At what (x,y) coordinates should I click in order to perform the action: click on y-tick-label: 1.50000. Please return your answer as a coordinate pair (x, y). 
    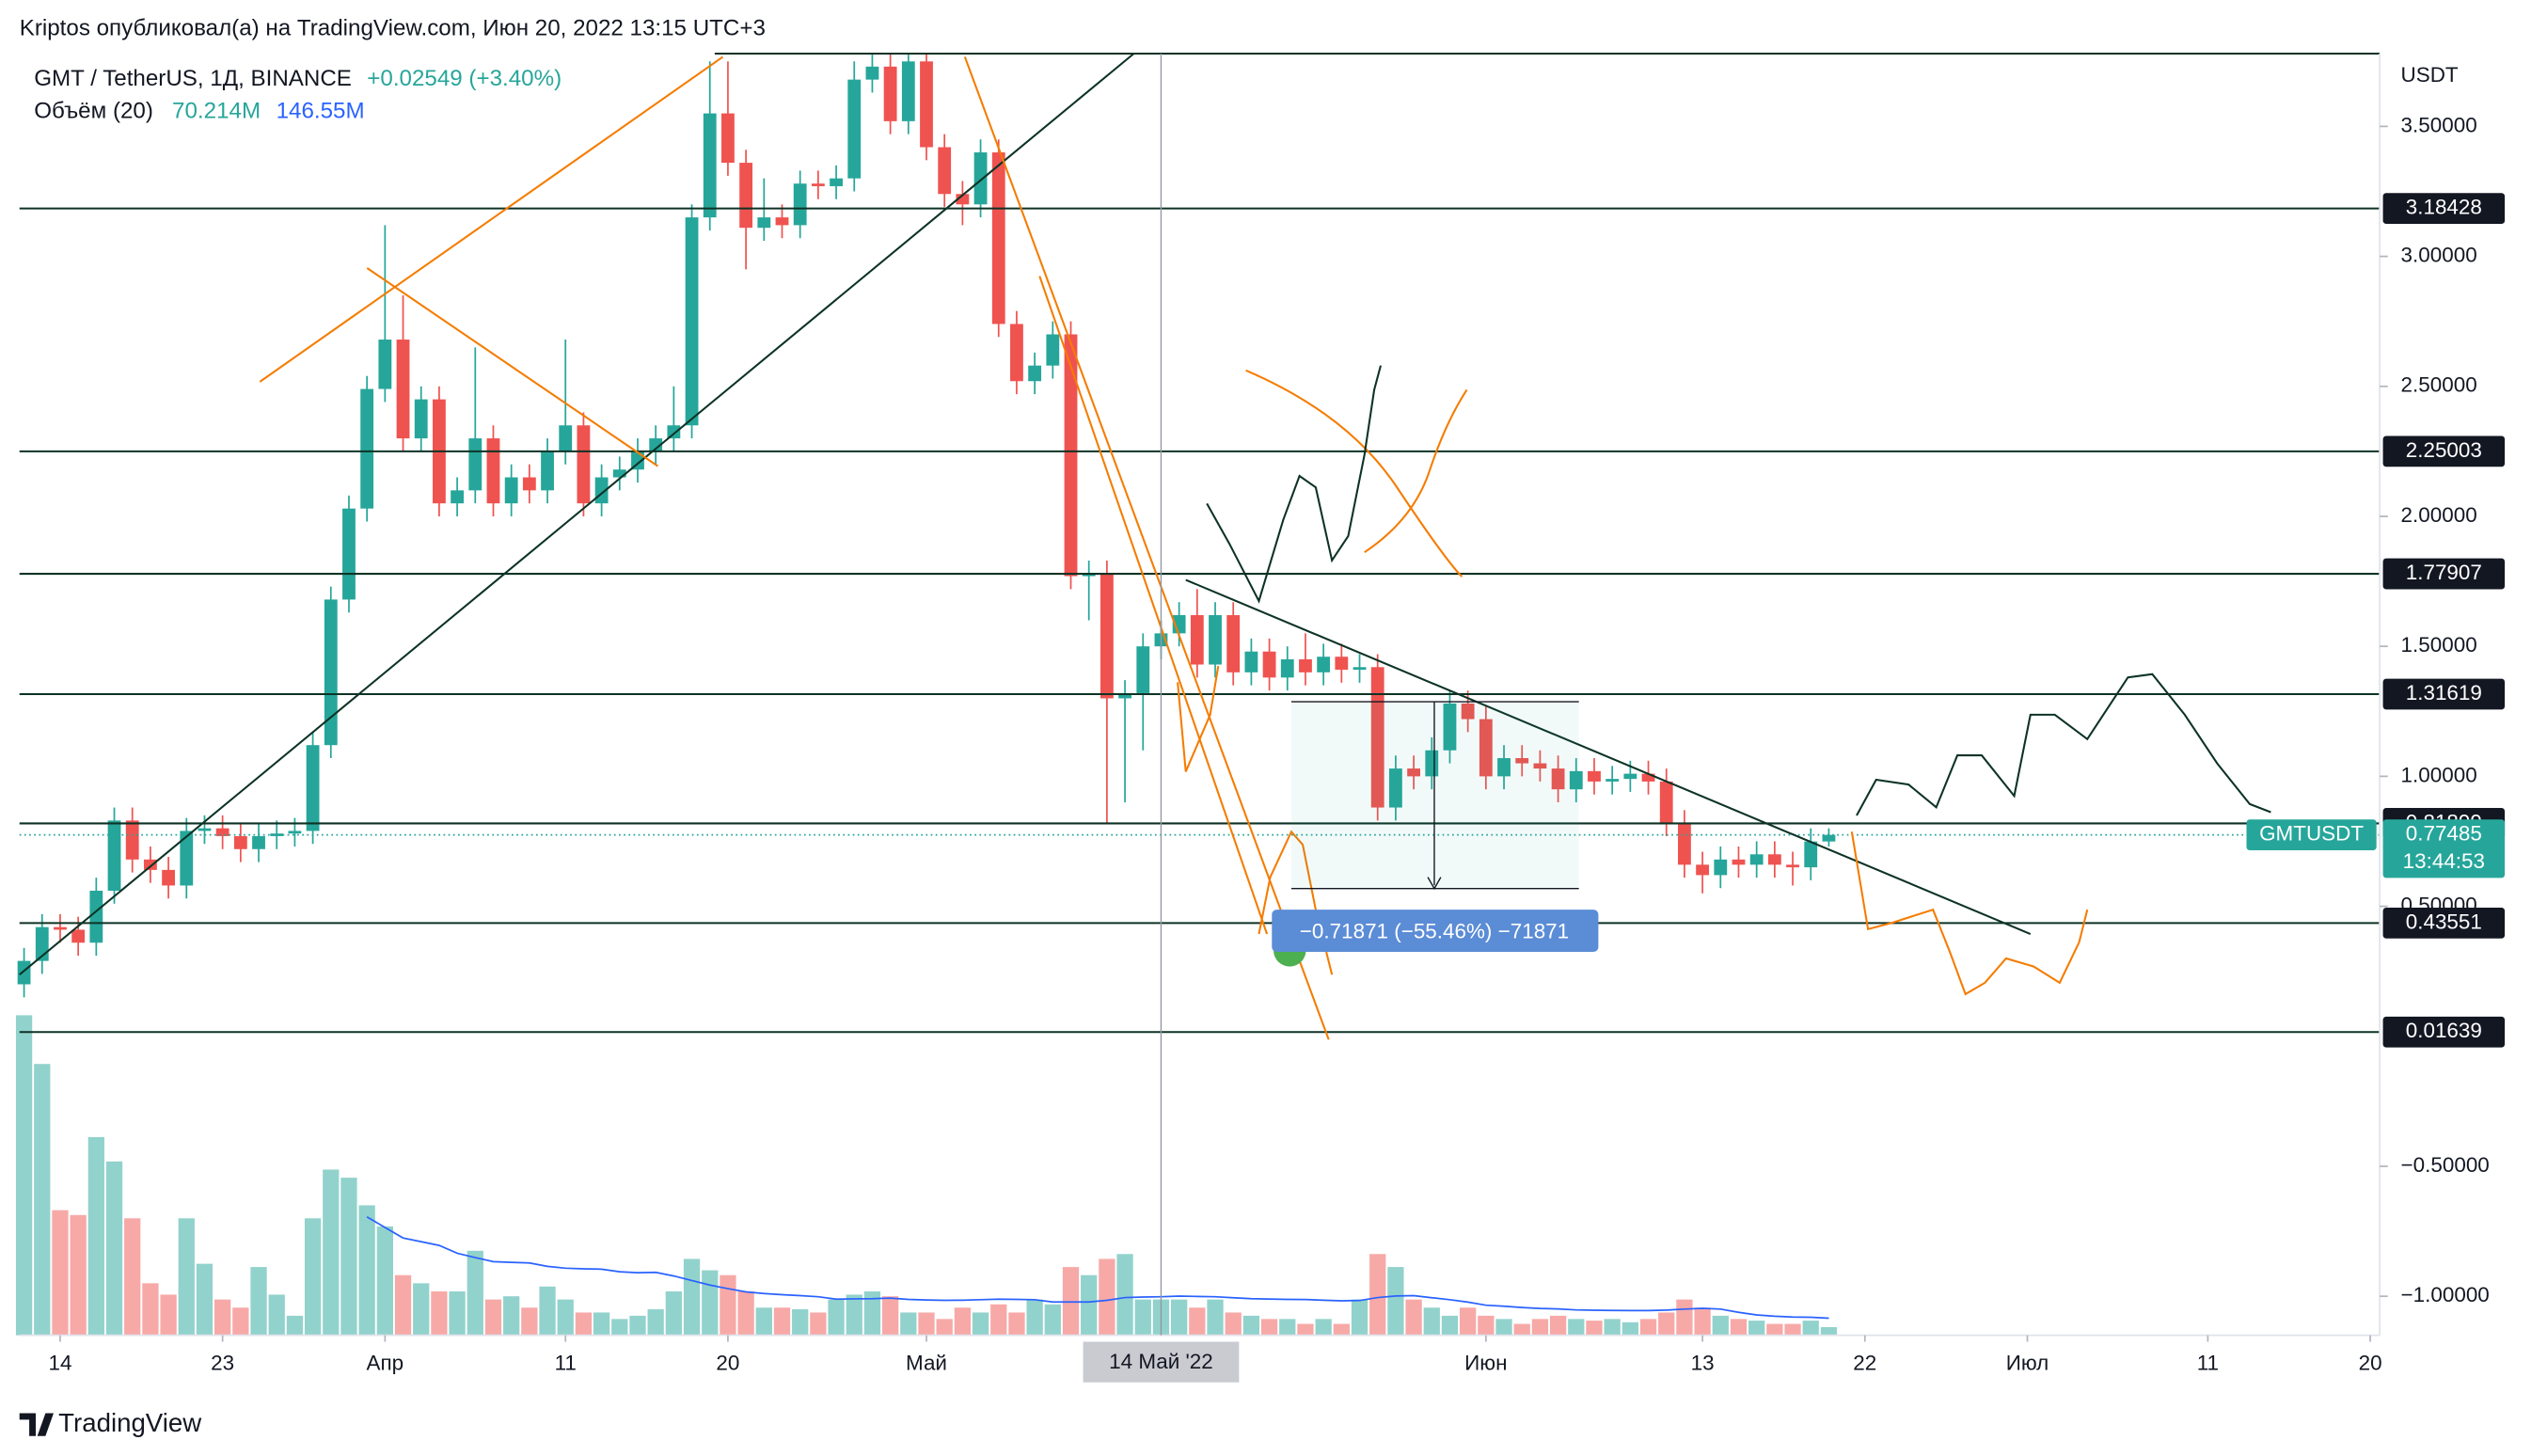
    Looking at the image, I should click on (2439, 645).